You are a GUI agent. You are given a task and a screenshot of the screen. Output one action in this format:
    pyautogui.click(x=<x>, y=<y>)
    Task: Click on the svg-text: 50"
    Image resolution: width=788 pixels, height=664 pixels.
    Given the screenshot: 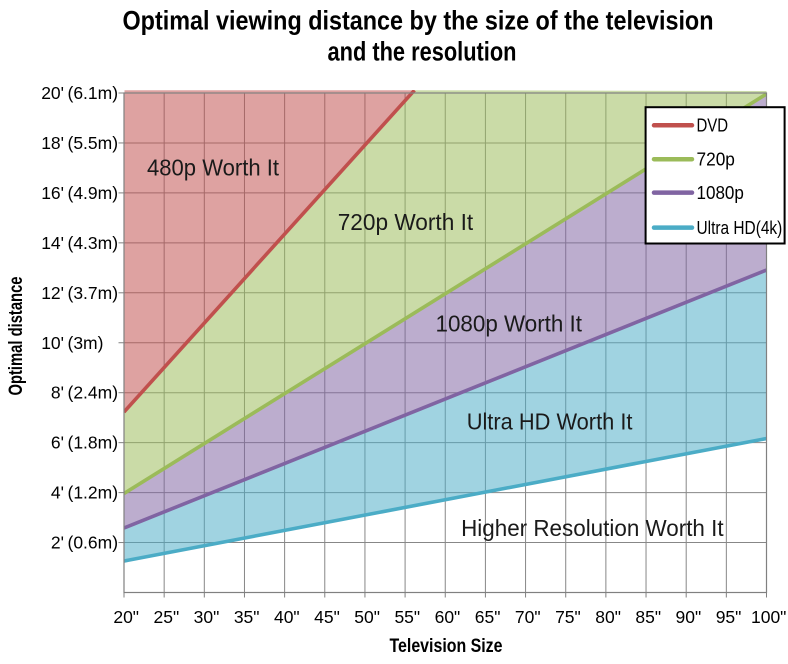 What is the action you would take?
    pyautogui.click(x=367, y=617)
    